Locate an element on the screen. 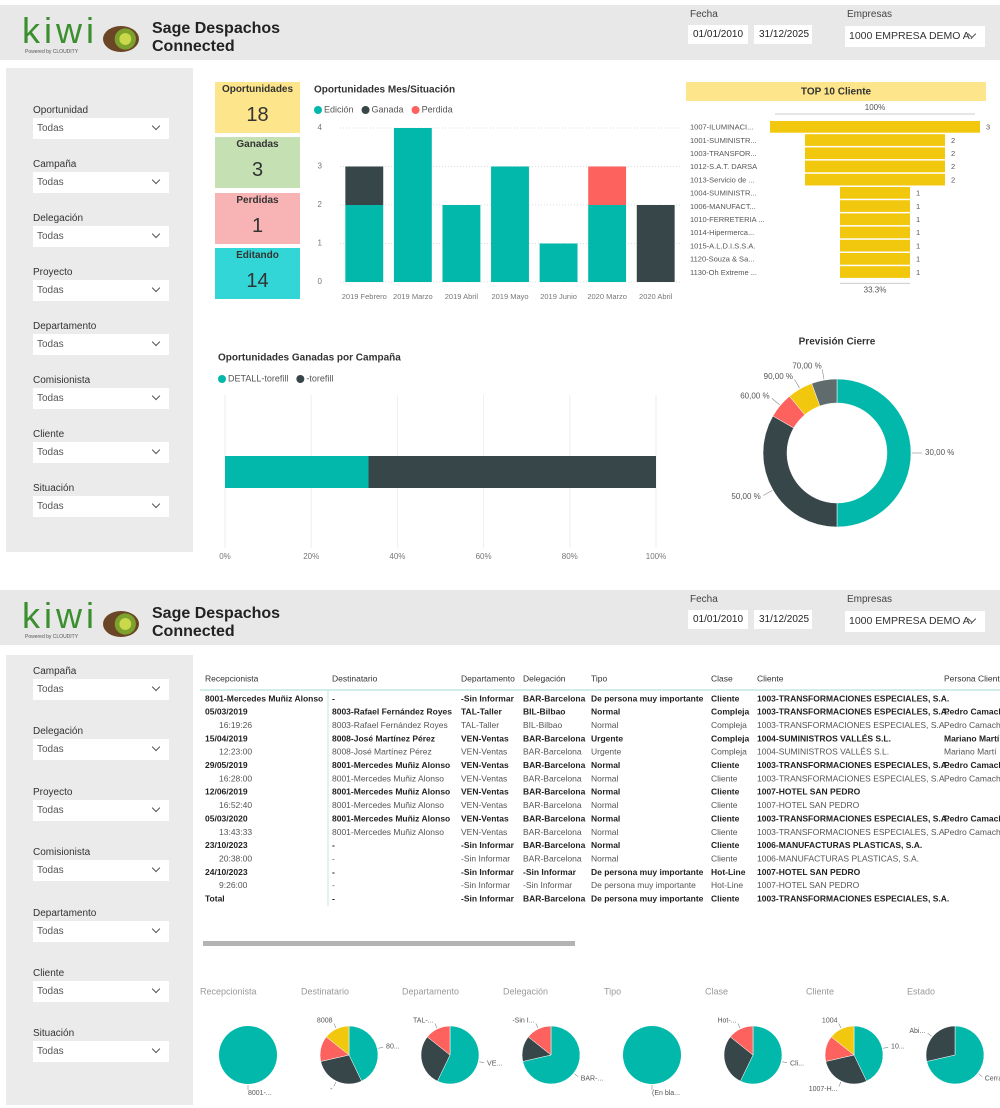 This screenshot has width=1000, height=1108. table-cell: 1006-MANUFACTURAS PLASTICAS, S.A. is located at coordinates (838, 858).